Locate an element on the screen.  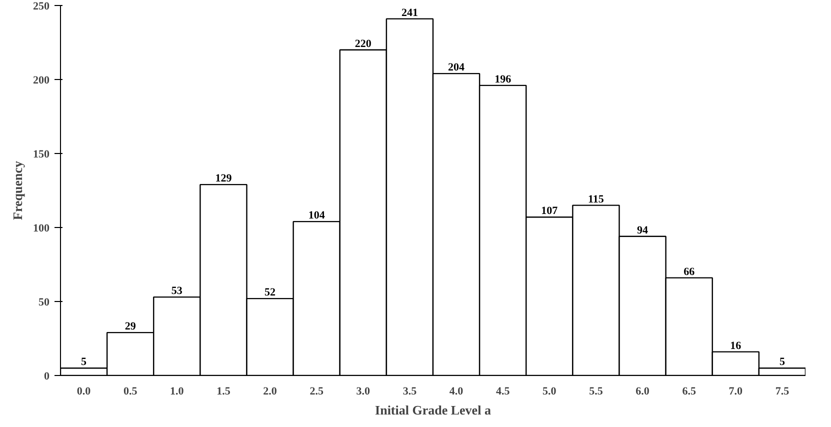
x-tick-label: 2.0 is located at coordinates (270, 392).